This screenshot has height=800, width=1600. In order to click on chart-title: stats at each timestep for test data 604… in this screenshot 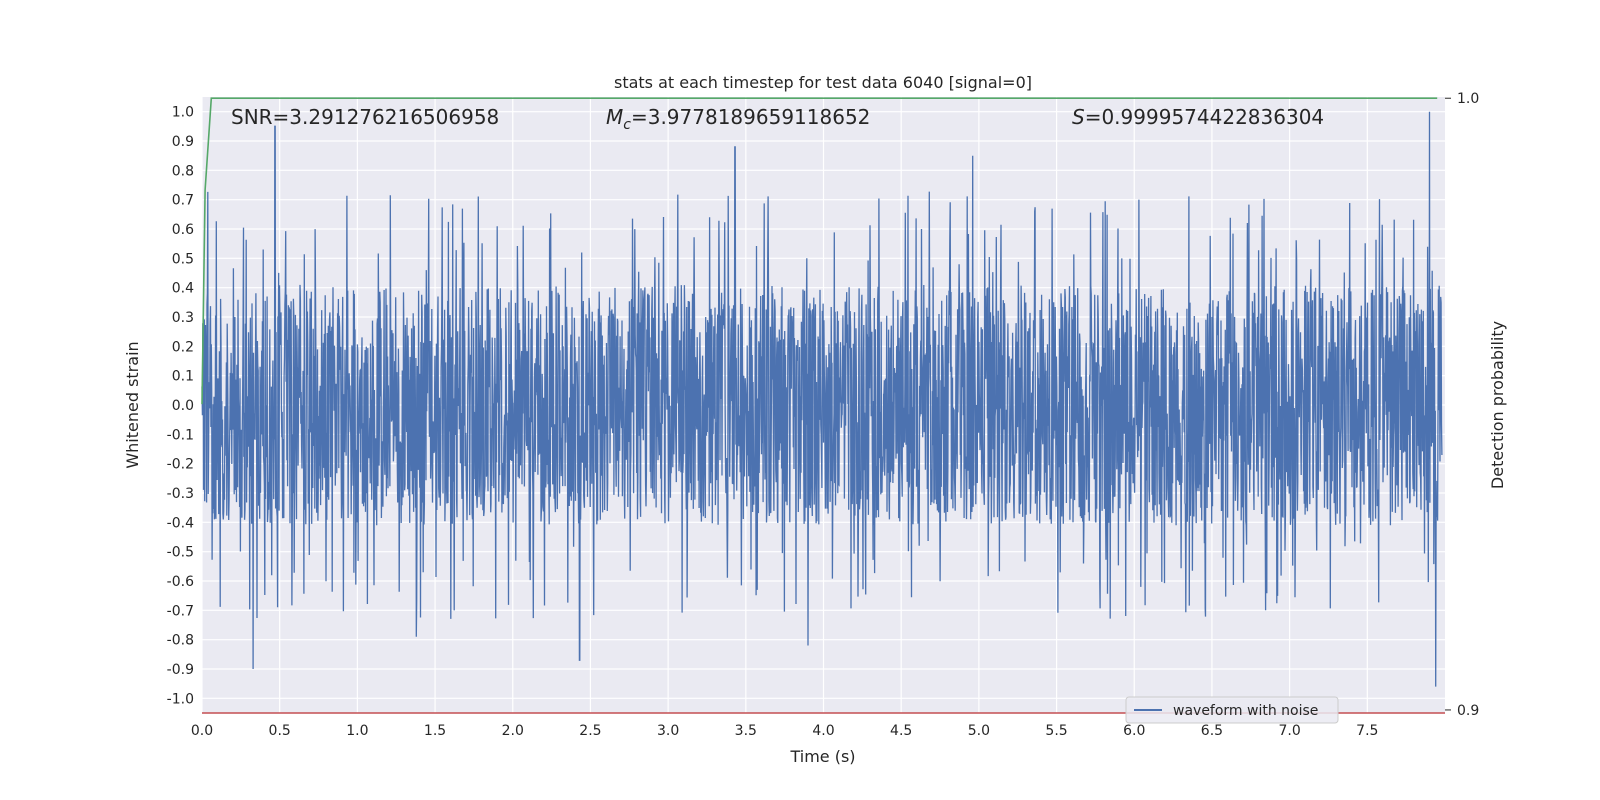, I will do `click(823, 82)`.